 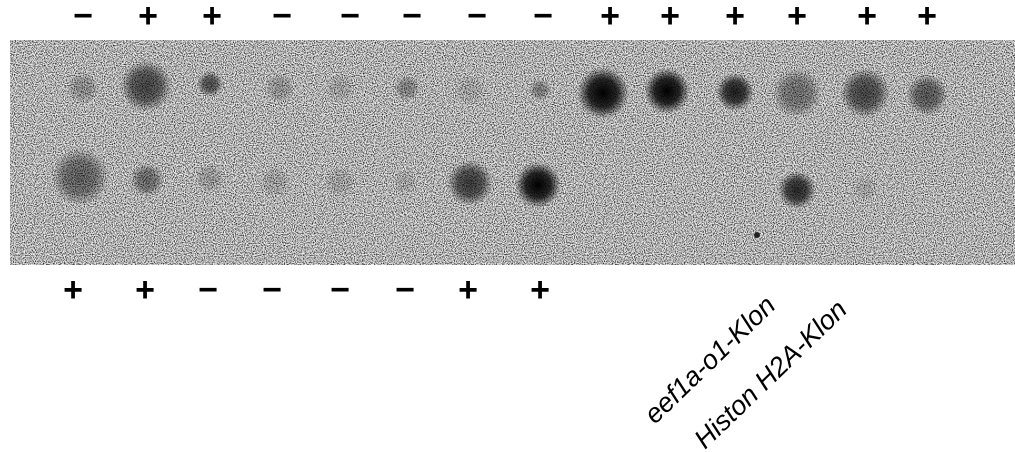 I want to click on clone-label: eef1a-o1-Klon, so click(x=709, y=359).